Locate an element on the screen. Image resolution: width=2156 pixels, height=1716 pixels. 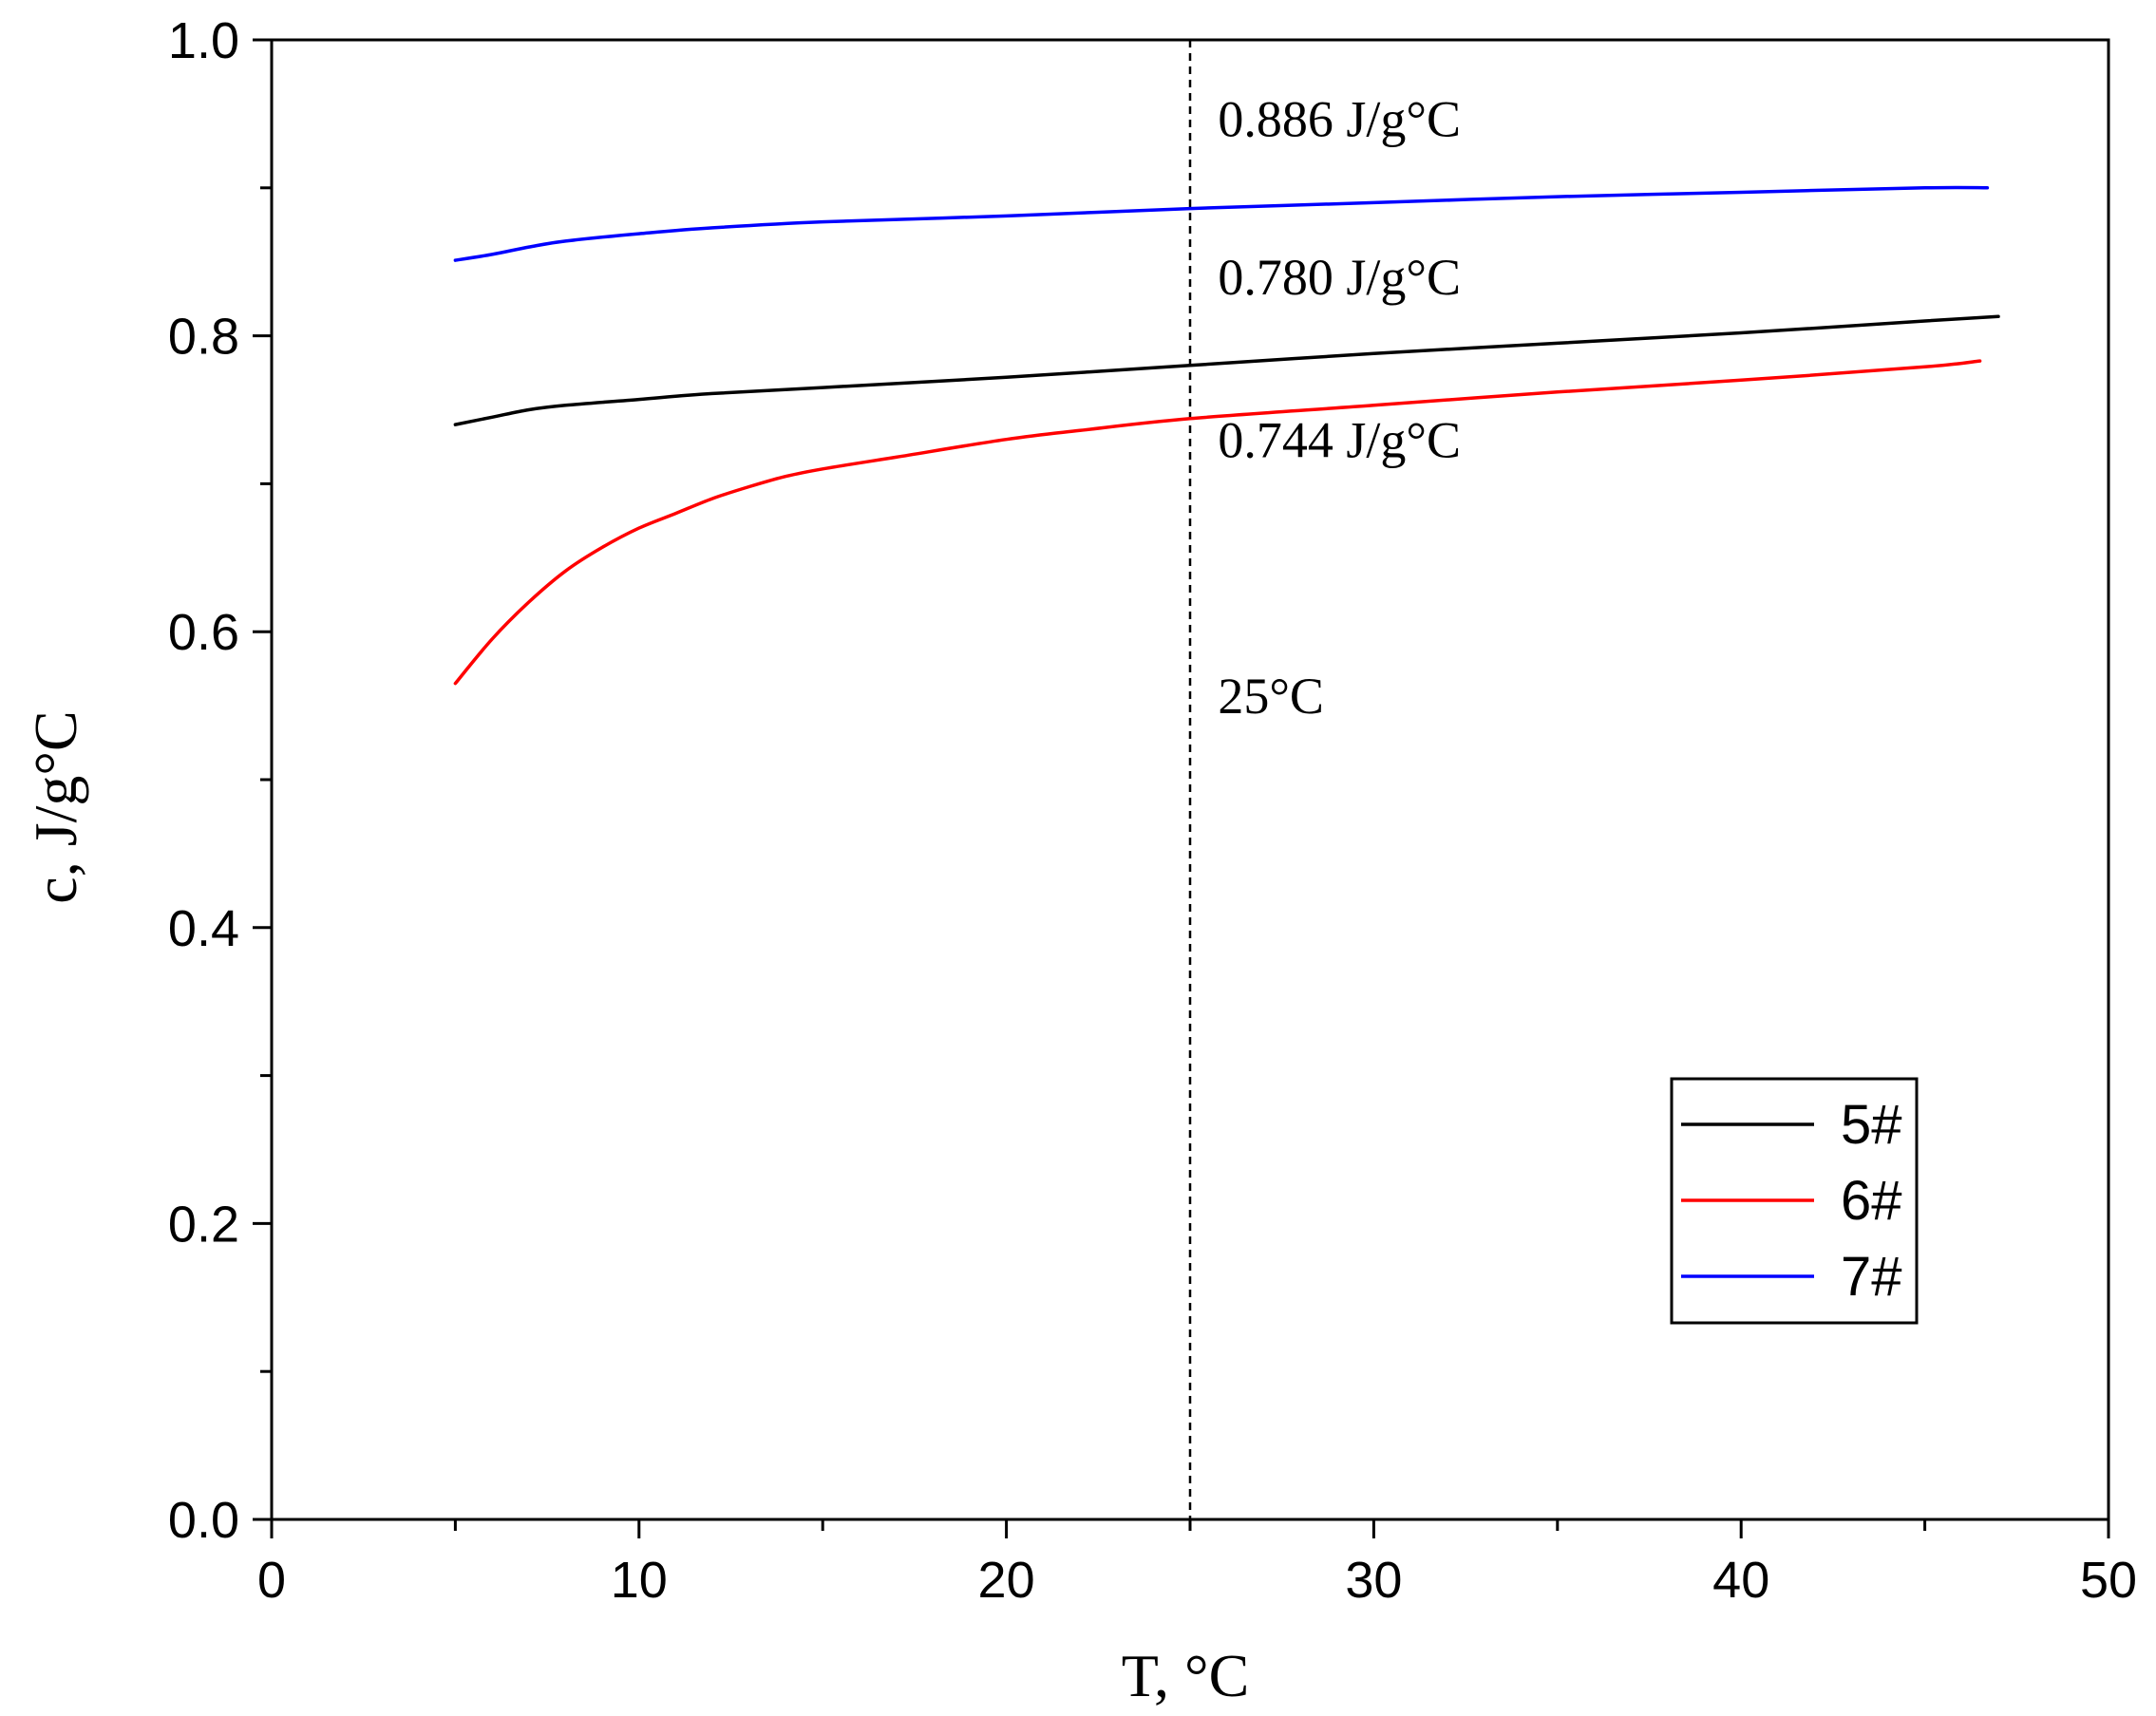
x-tick-label: 0 is located at coordinates (271, 1580).